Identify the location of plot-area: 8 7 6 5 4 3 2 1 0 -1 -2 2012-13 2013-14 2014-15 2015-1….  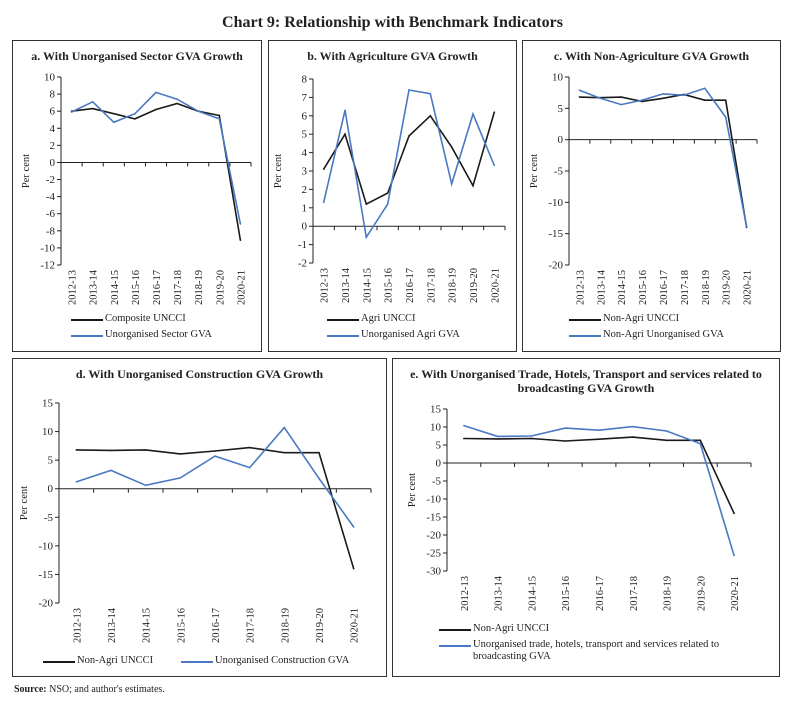
(389, 188).